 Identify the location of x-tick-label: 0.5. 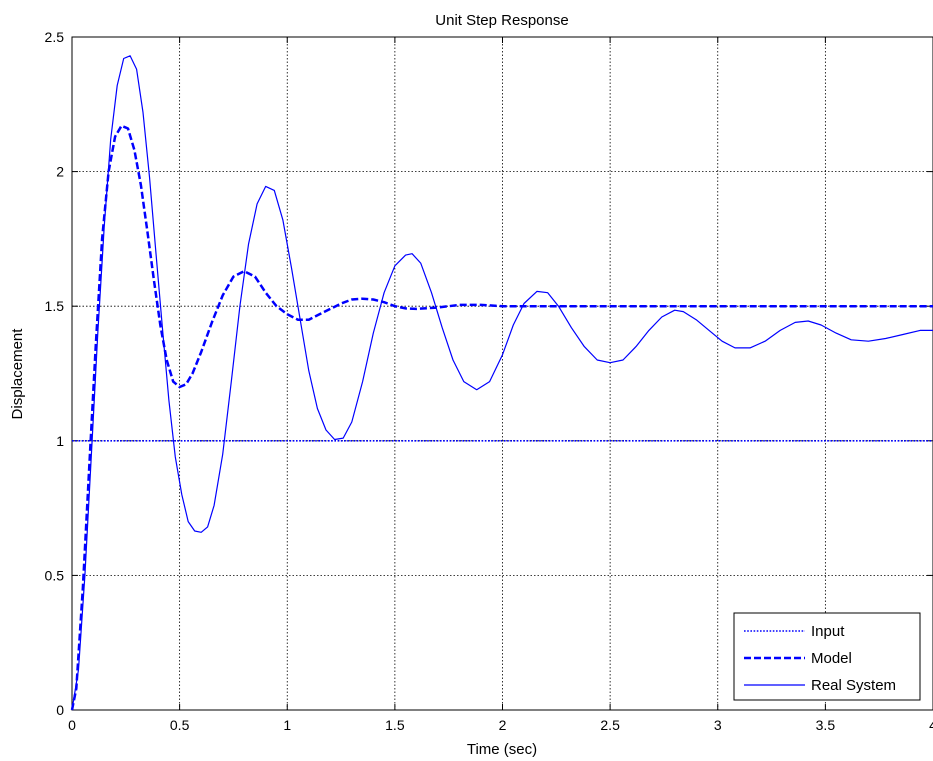
(180, 725).